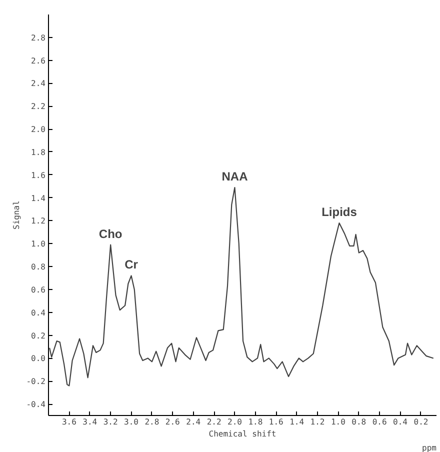  I want to click on y-tick-label: 2.0, so click(38, 129).